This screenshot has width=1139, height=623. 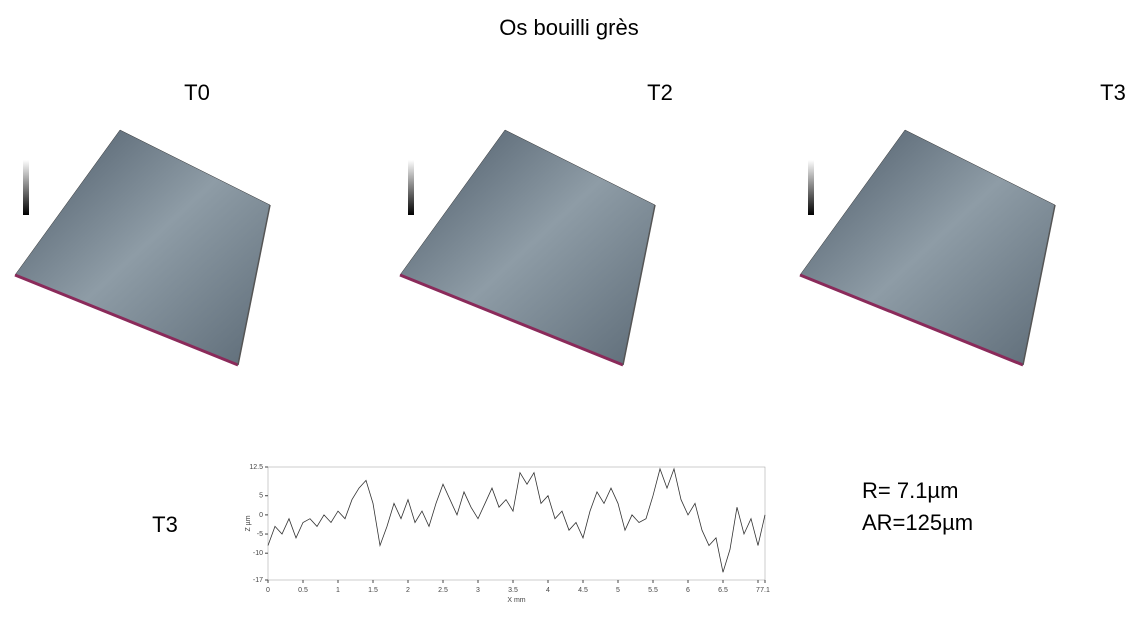 I want to click on roughness: R= 7.1µm, so click(x=910, y=490).